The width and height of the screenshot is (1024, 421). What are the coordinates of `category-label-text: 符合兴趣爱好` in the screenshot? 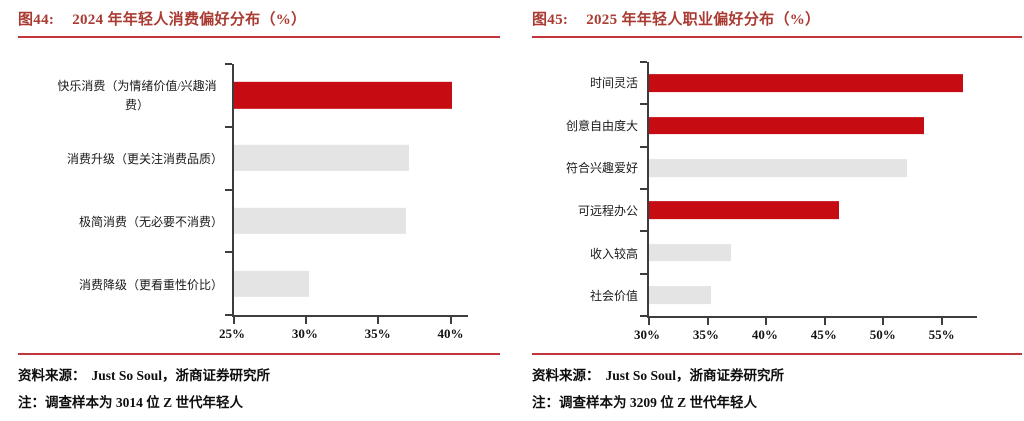 It's located at (601, 168).